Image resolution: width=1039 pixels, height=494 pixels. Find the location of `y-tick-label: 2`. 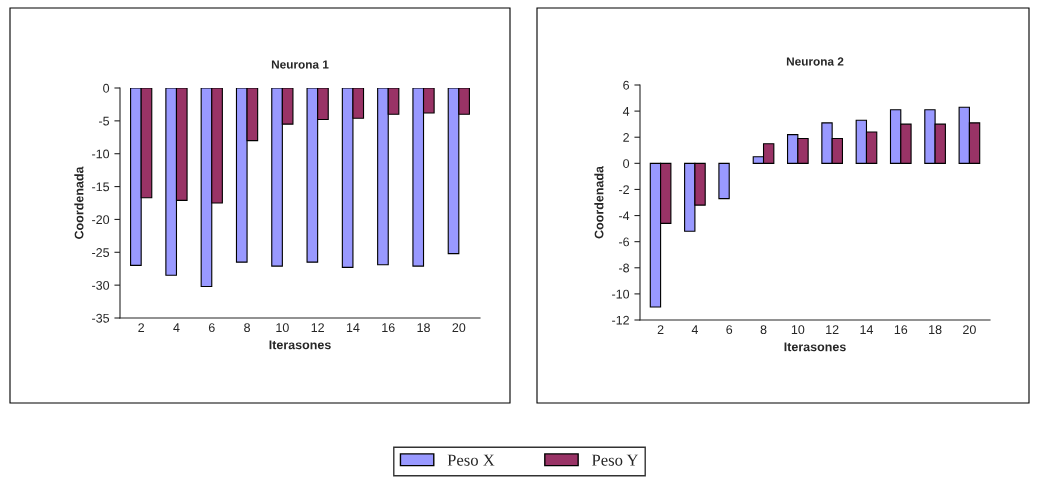

y-tick-label: 2 is located at coordinates (626, 137).